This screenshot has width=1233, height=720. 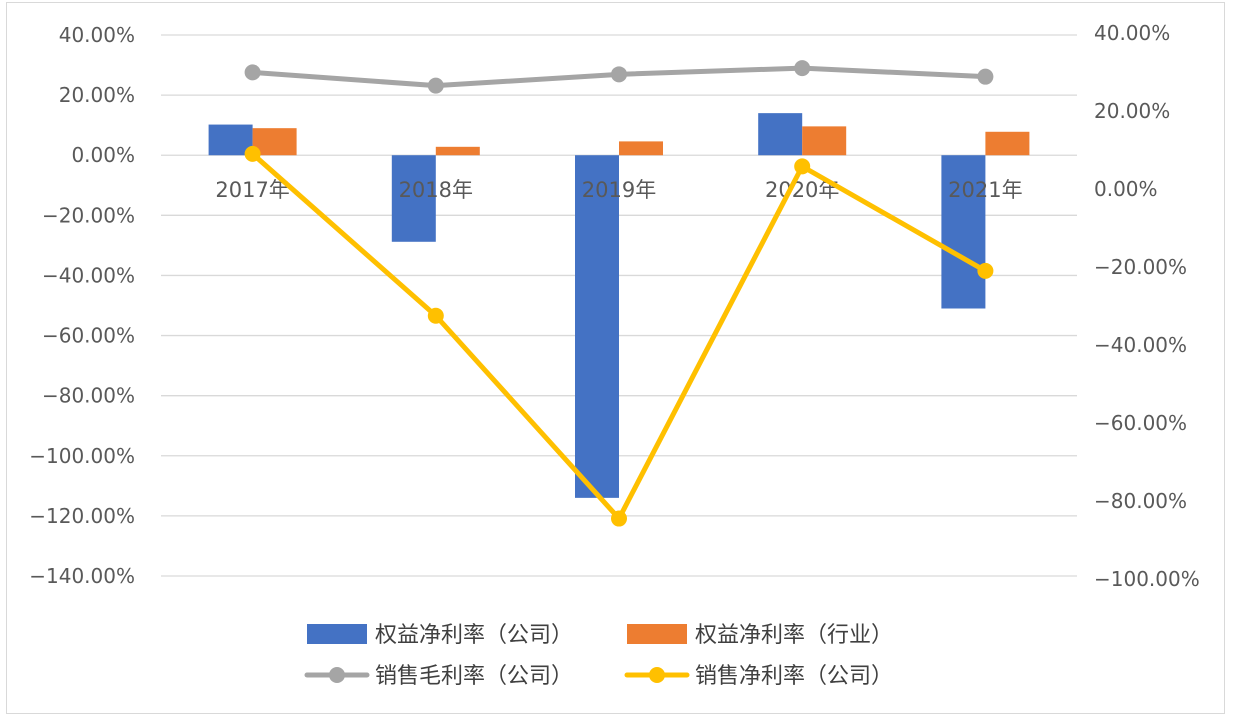 I want to click on right-axis-tick-label: 0.00%, so click(x=1126, y=189).